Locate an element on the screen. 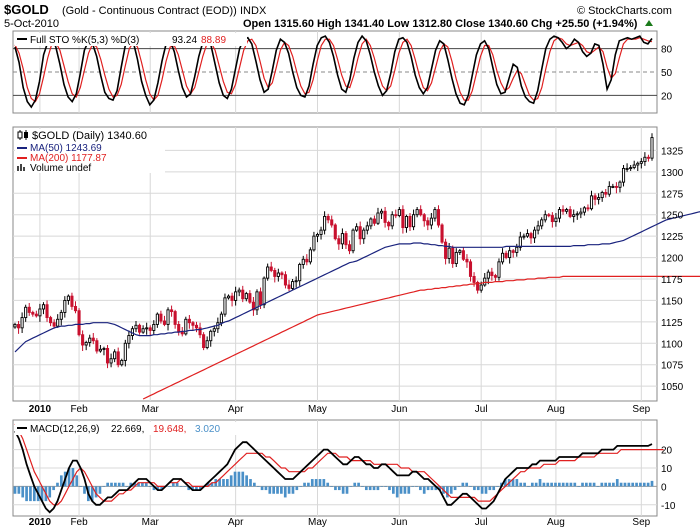 The image size is (700, 530). ma50-legend: MA(50) 1243.69 is located at coordinates (66, 148).